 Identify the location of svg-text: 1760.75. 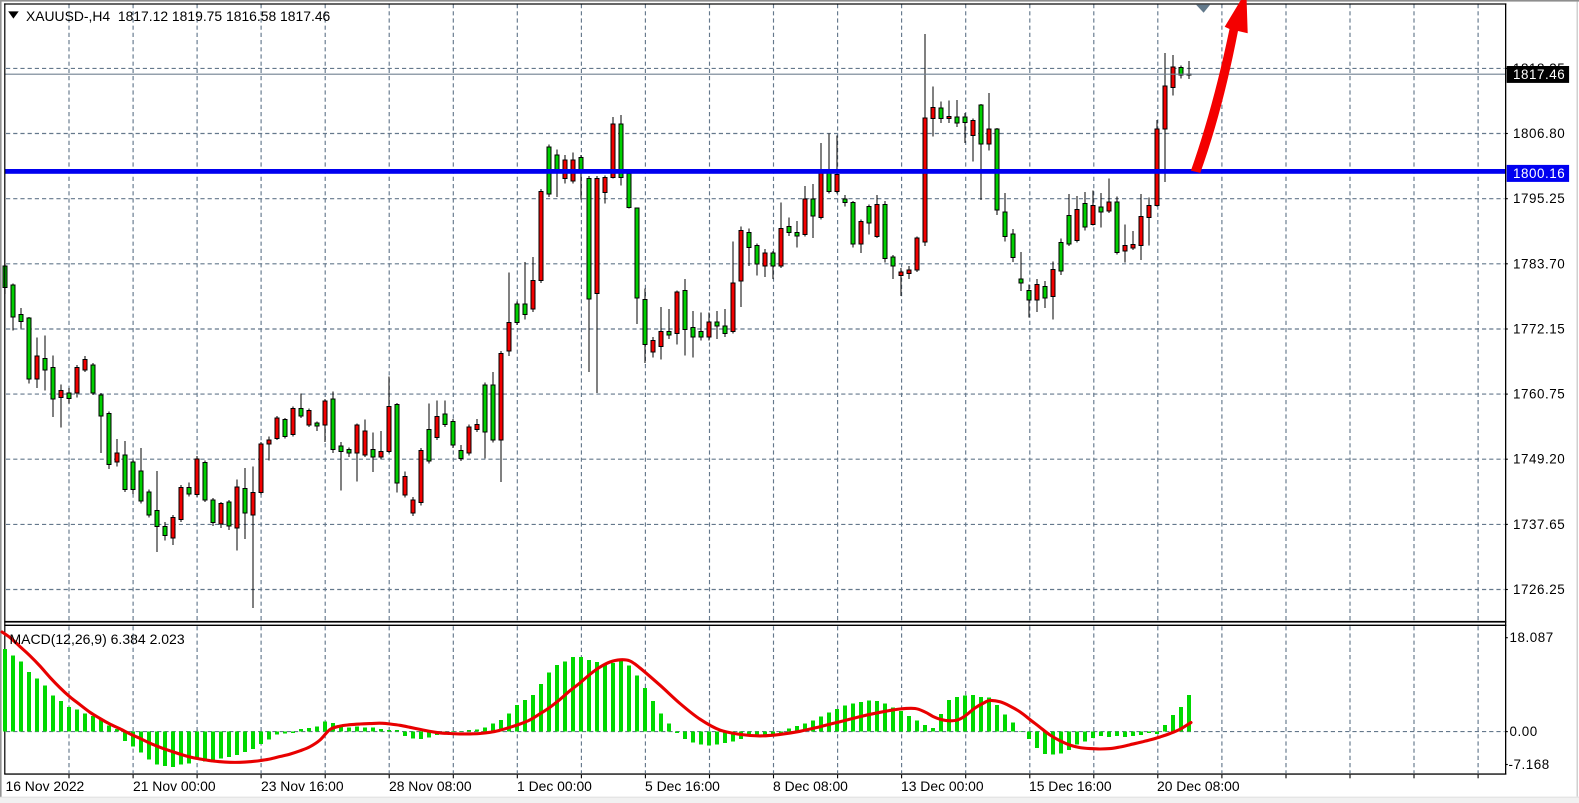
(1539, 394).